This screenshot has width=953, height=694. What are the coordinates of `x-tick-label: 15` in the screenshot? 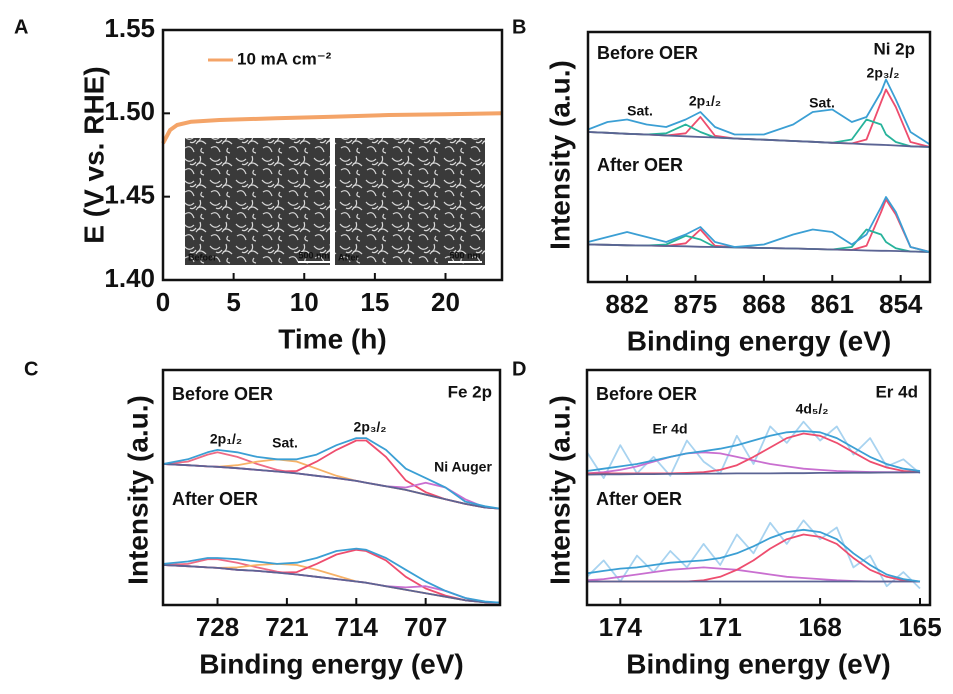 It's located at (374, 302).